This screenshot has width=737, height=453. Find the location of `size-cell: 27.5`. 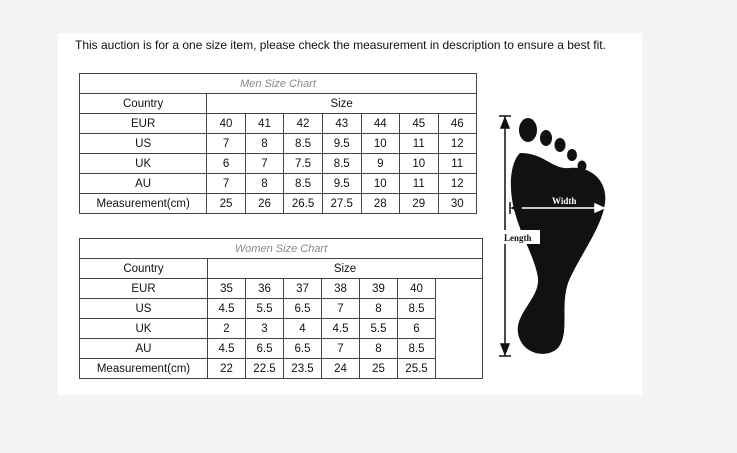

size-cell: 27.5 is located at coordinates (341, 203).